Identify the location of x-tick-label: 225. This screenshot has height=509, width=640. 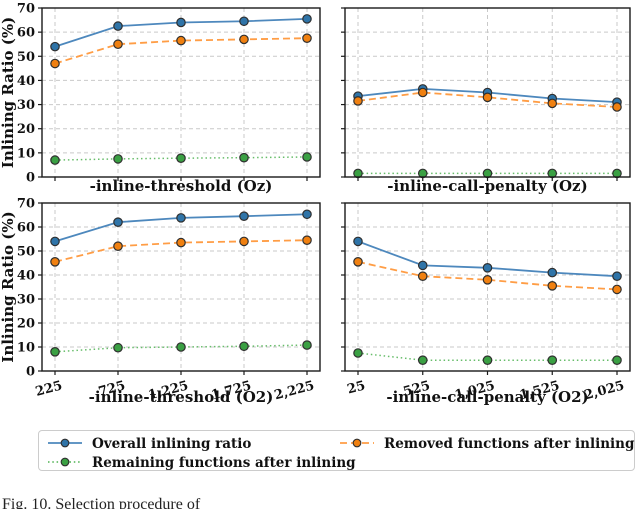
(49, 389).